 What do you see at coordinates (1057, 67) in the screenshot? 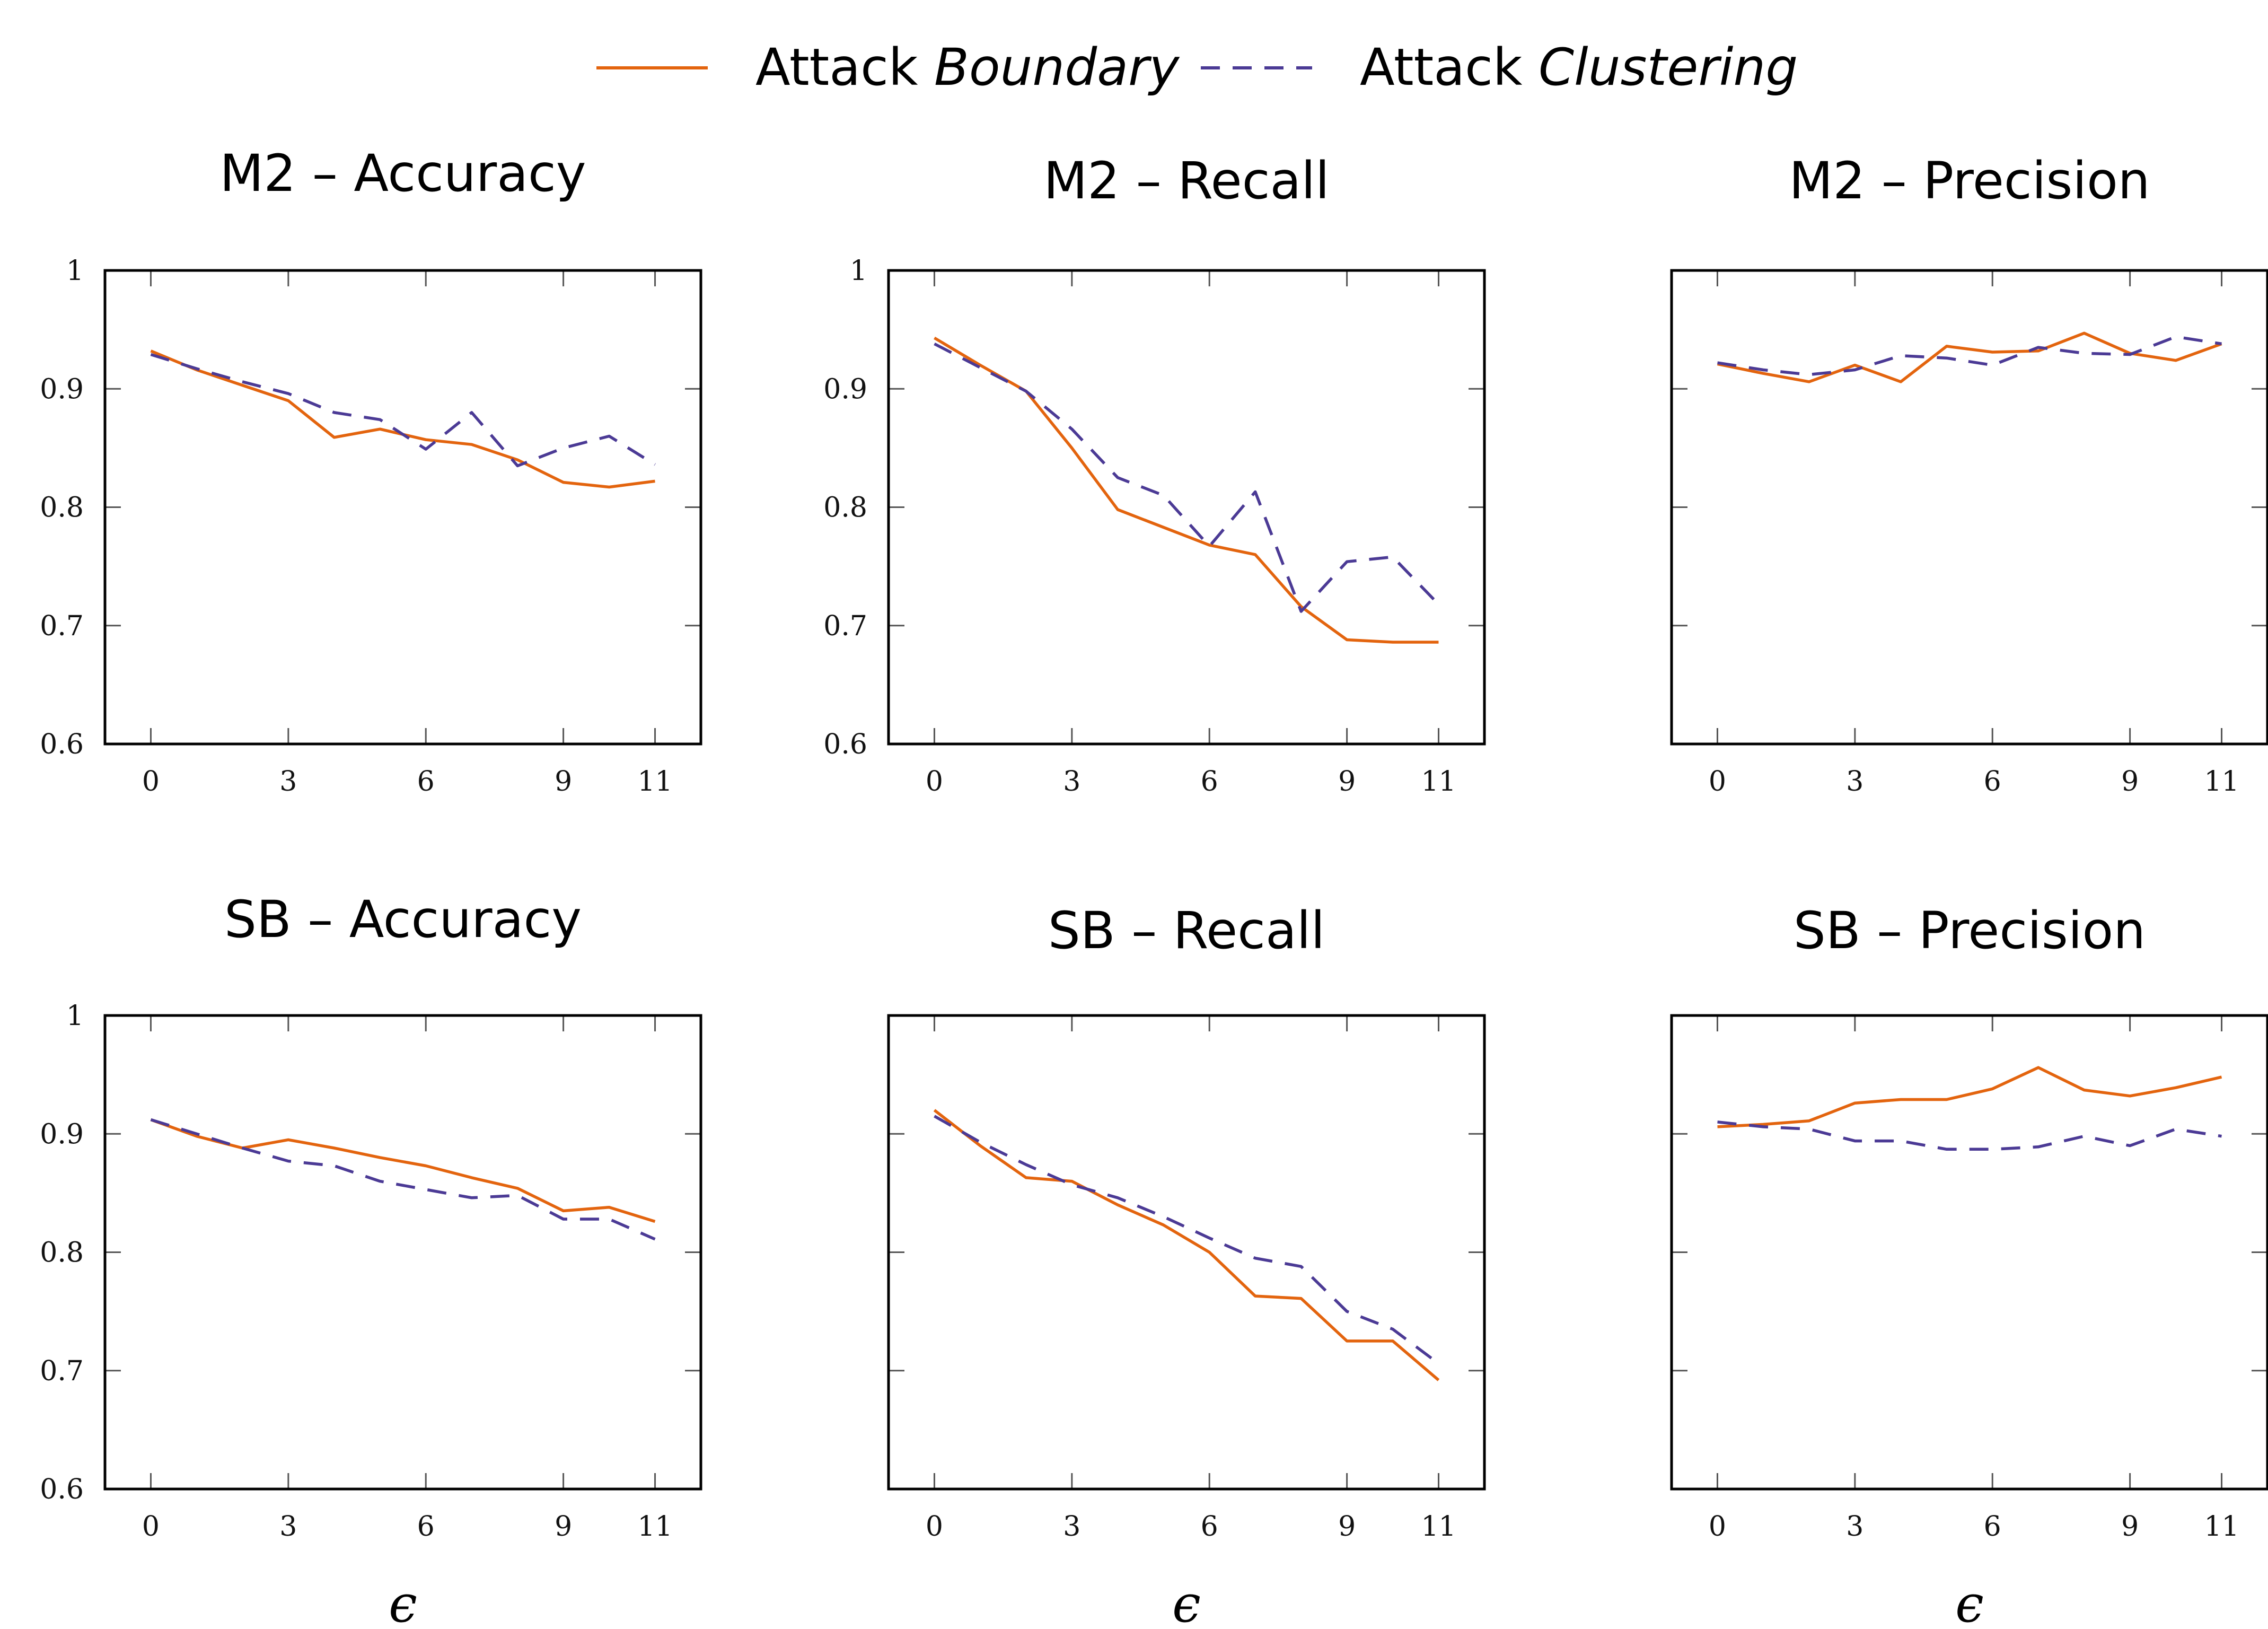
I see `legend-boundary-name: Boundary` at bounding box center [1057, 67].